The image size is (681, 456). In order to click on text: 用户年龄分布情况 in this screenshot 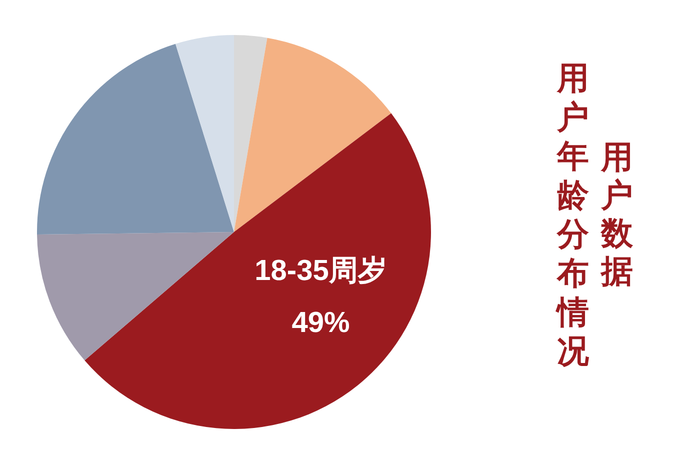, I will do `click(572, 214)`.